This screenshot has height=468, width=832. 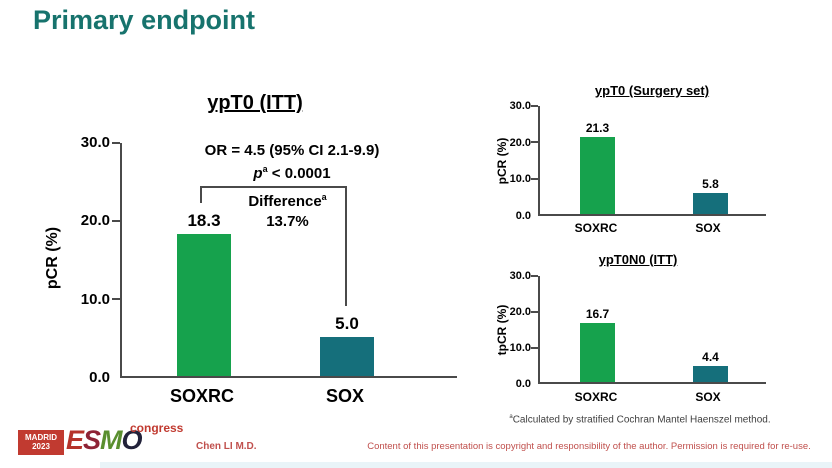 I want to click on year-label: 2023, so click(x=41, y=446).